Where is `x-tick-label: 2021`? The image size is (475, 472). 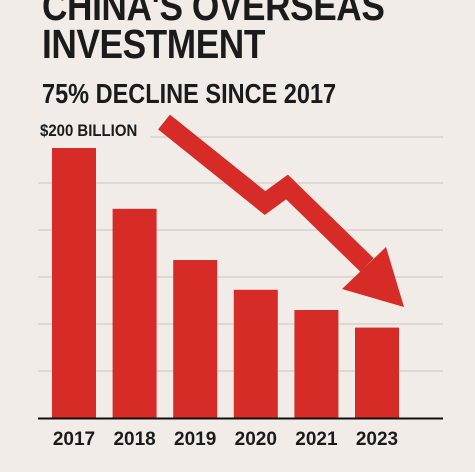
x-tick-label: 2021 is located at coordinates (316, 439).